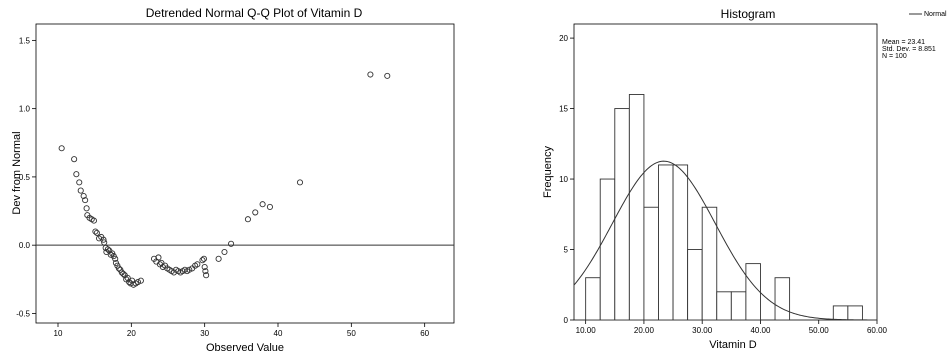 This screenshot has height=356, width=951. I want to click on histogram-y-axis: 0 5 10 15 20, so click(566, 179).